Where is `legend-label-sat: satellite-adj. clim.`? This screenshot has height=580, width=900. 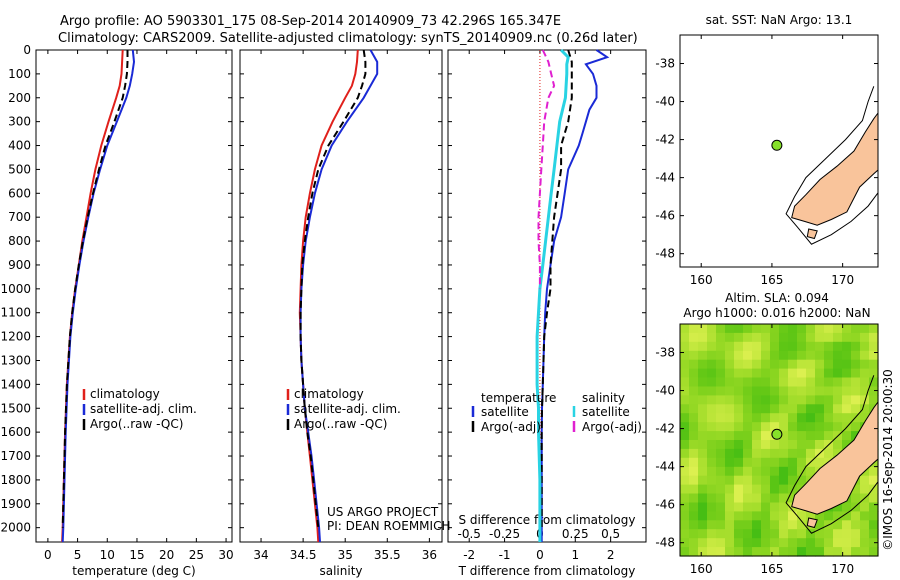 legend-label-sat: satellite-adj. clim. is located at coordinates (347, 409).